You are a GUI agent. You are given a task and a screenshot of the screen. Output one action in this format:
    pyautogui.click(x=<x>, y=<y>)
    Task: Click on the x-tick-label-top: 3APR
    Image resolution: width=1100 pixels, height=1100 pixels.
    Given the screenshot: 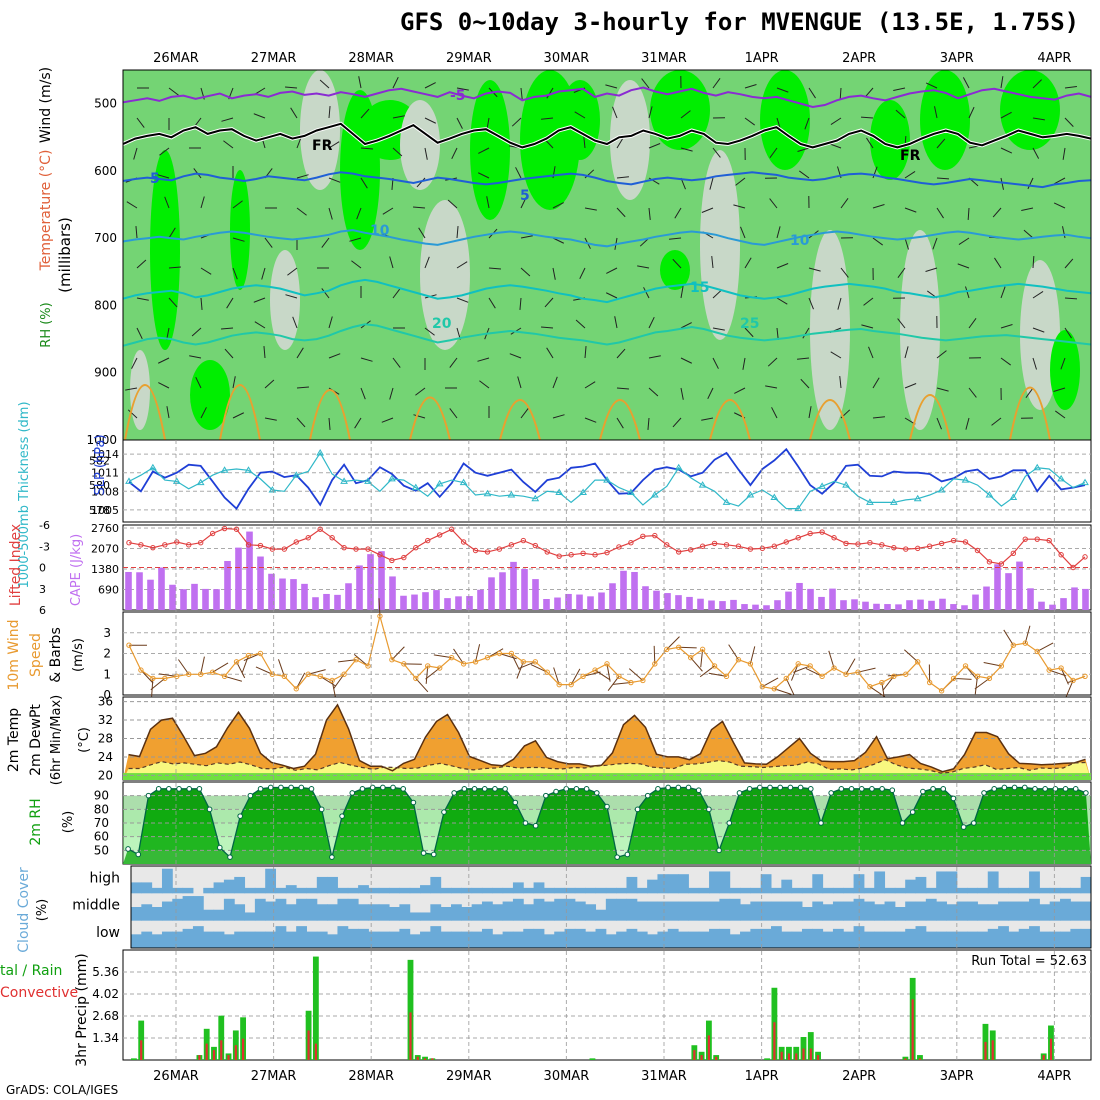 What is the action you would take?
    pyautogui.click(x=957, y=58)
    